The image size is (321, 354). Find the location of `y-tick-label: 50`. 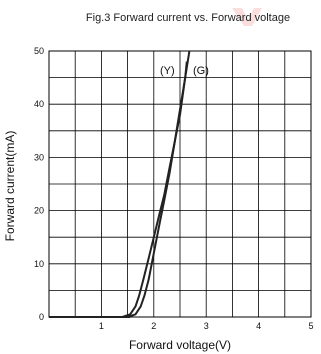

y-tick-label: 50 is located at coordinates (39, 51).